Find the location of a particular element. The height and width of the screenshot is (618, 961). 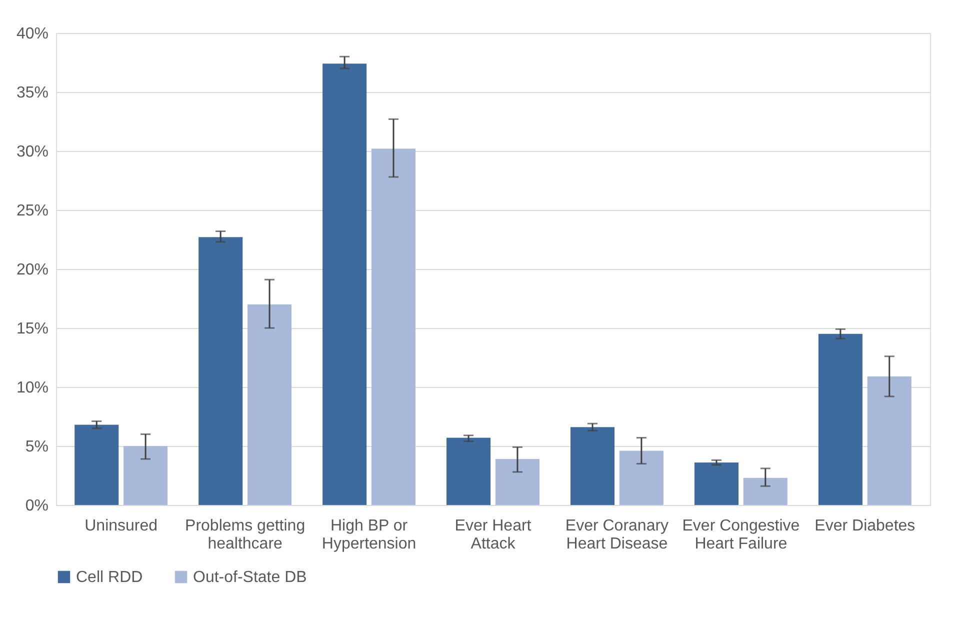

y-tick-label: 40% is located at coordinates (32, 34).